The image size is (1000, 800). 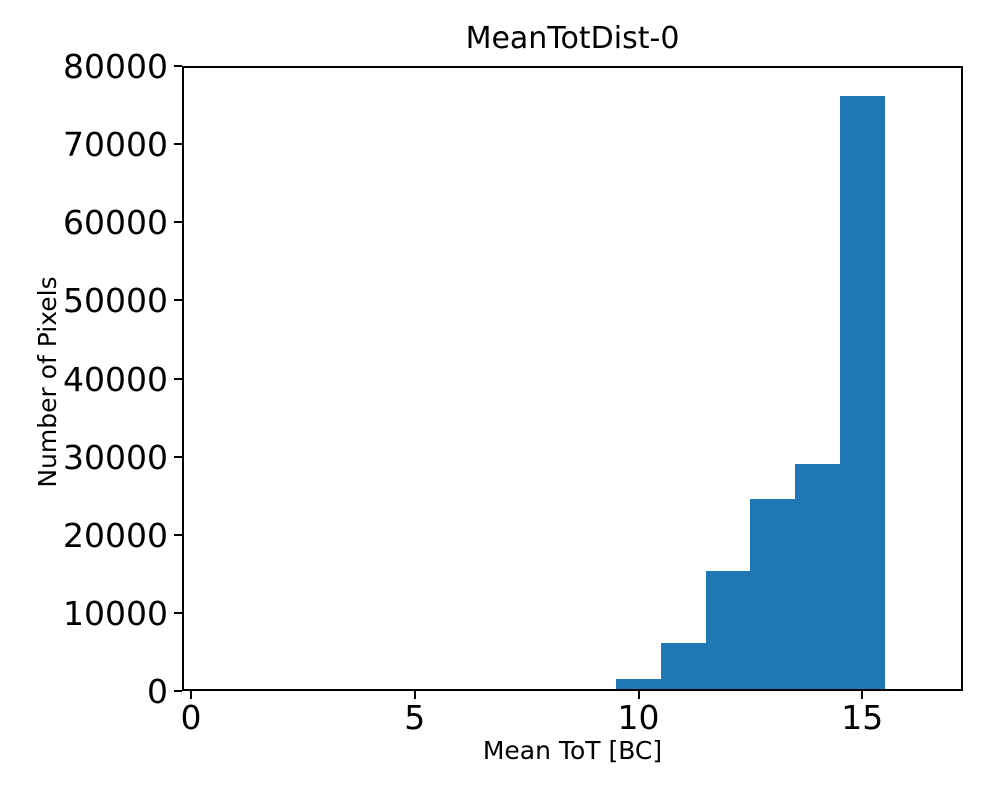 What do you see at coordinates (115, 145) in the screenshot?
I see `y-tick-label: 70000` at bounding box center [115, 145].